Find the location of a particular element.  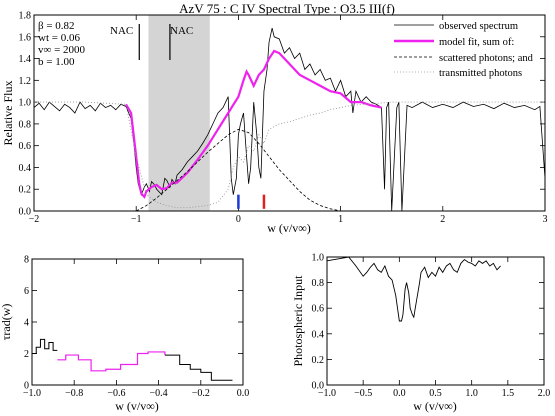

param-vinf: v∞ = 2000 is located at coordinates (62, 50).